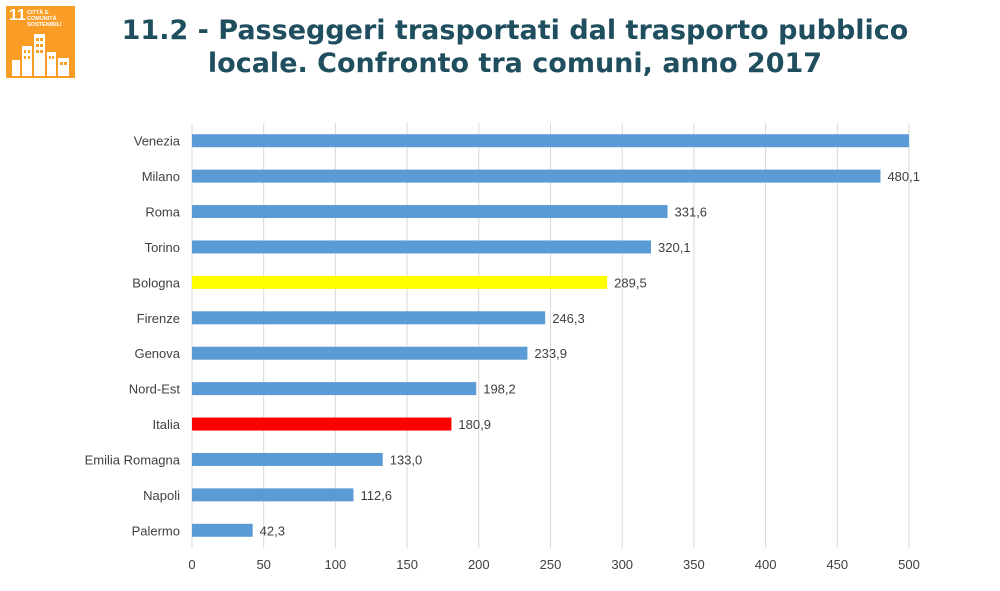 The width and height of the screenshot is (1000, 591). What do you see at coordinates (158, 318) in the screenshot?
I see `category-label: Firenze` at bounding box center [158, 318].